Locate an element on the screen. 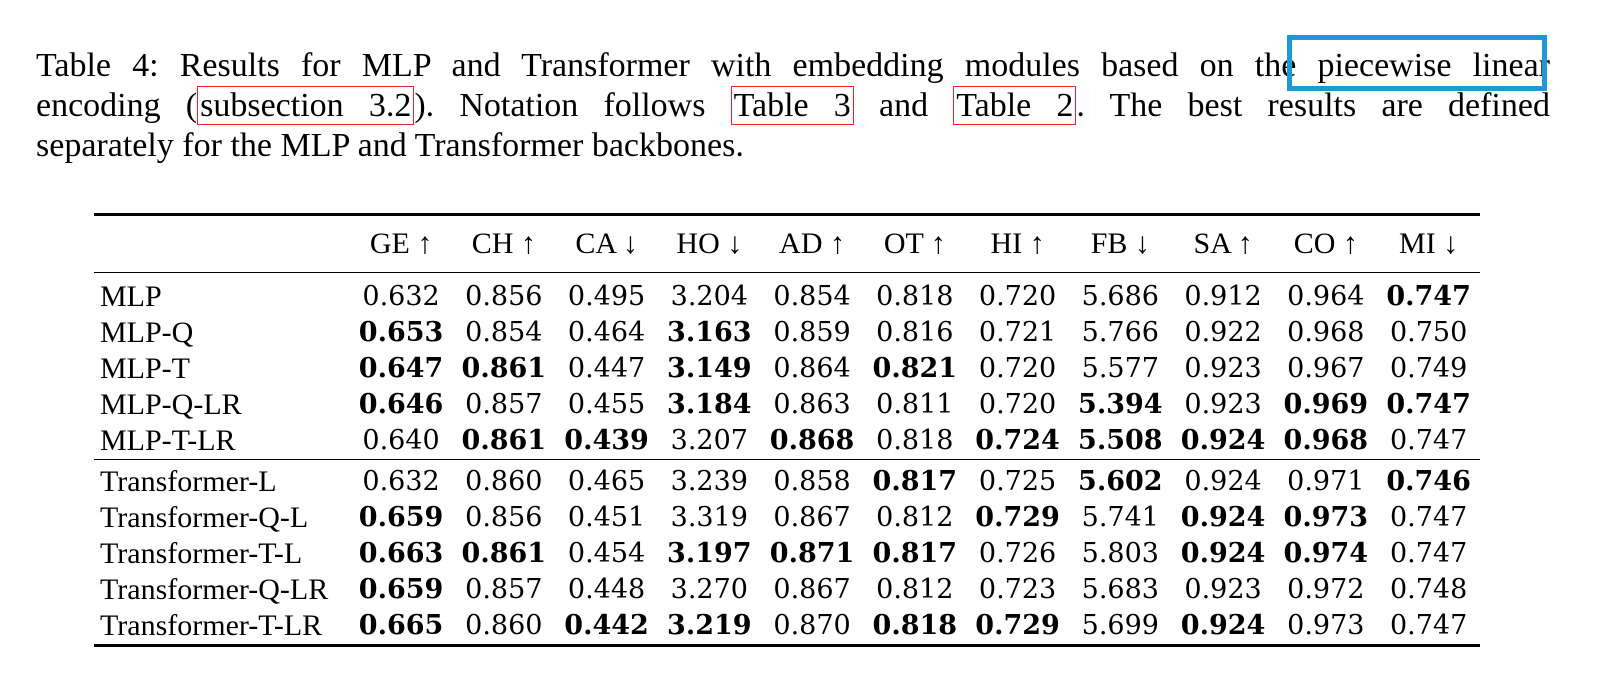 Image resolution: width=1620 pixels, height=690 pixels. table-cell: 0.439 is located at coordinates (606, 440).